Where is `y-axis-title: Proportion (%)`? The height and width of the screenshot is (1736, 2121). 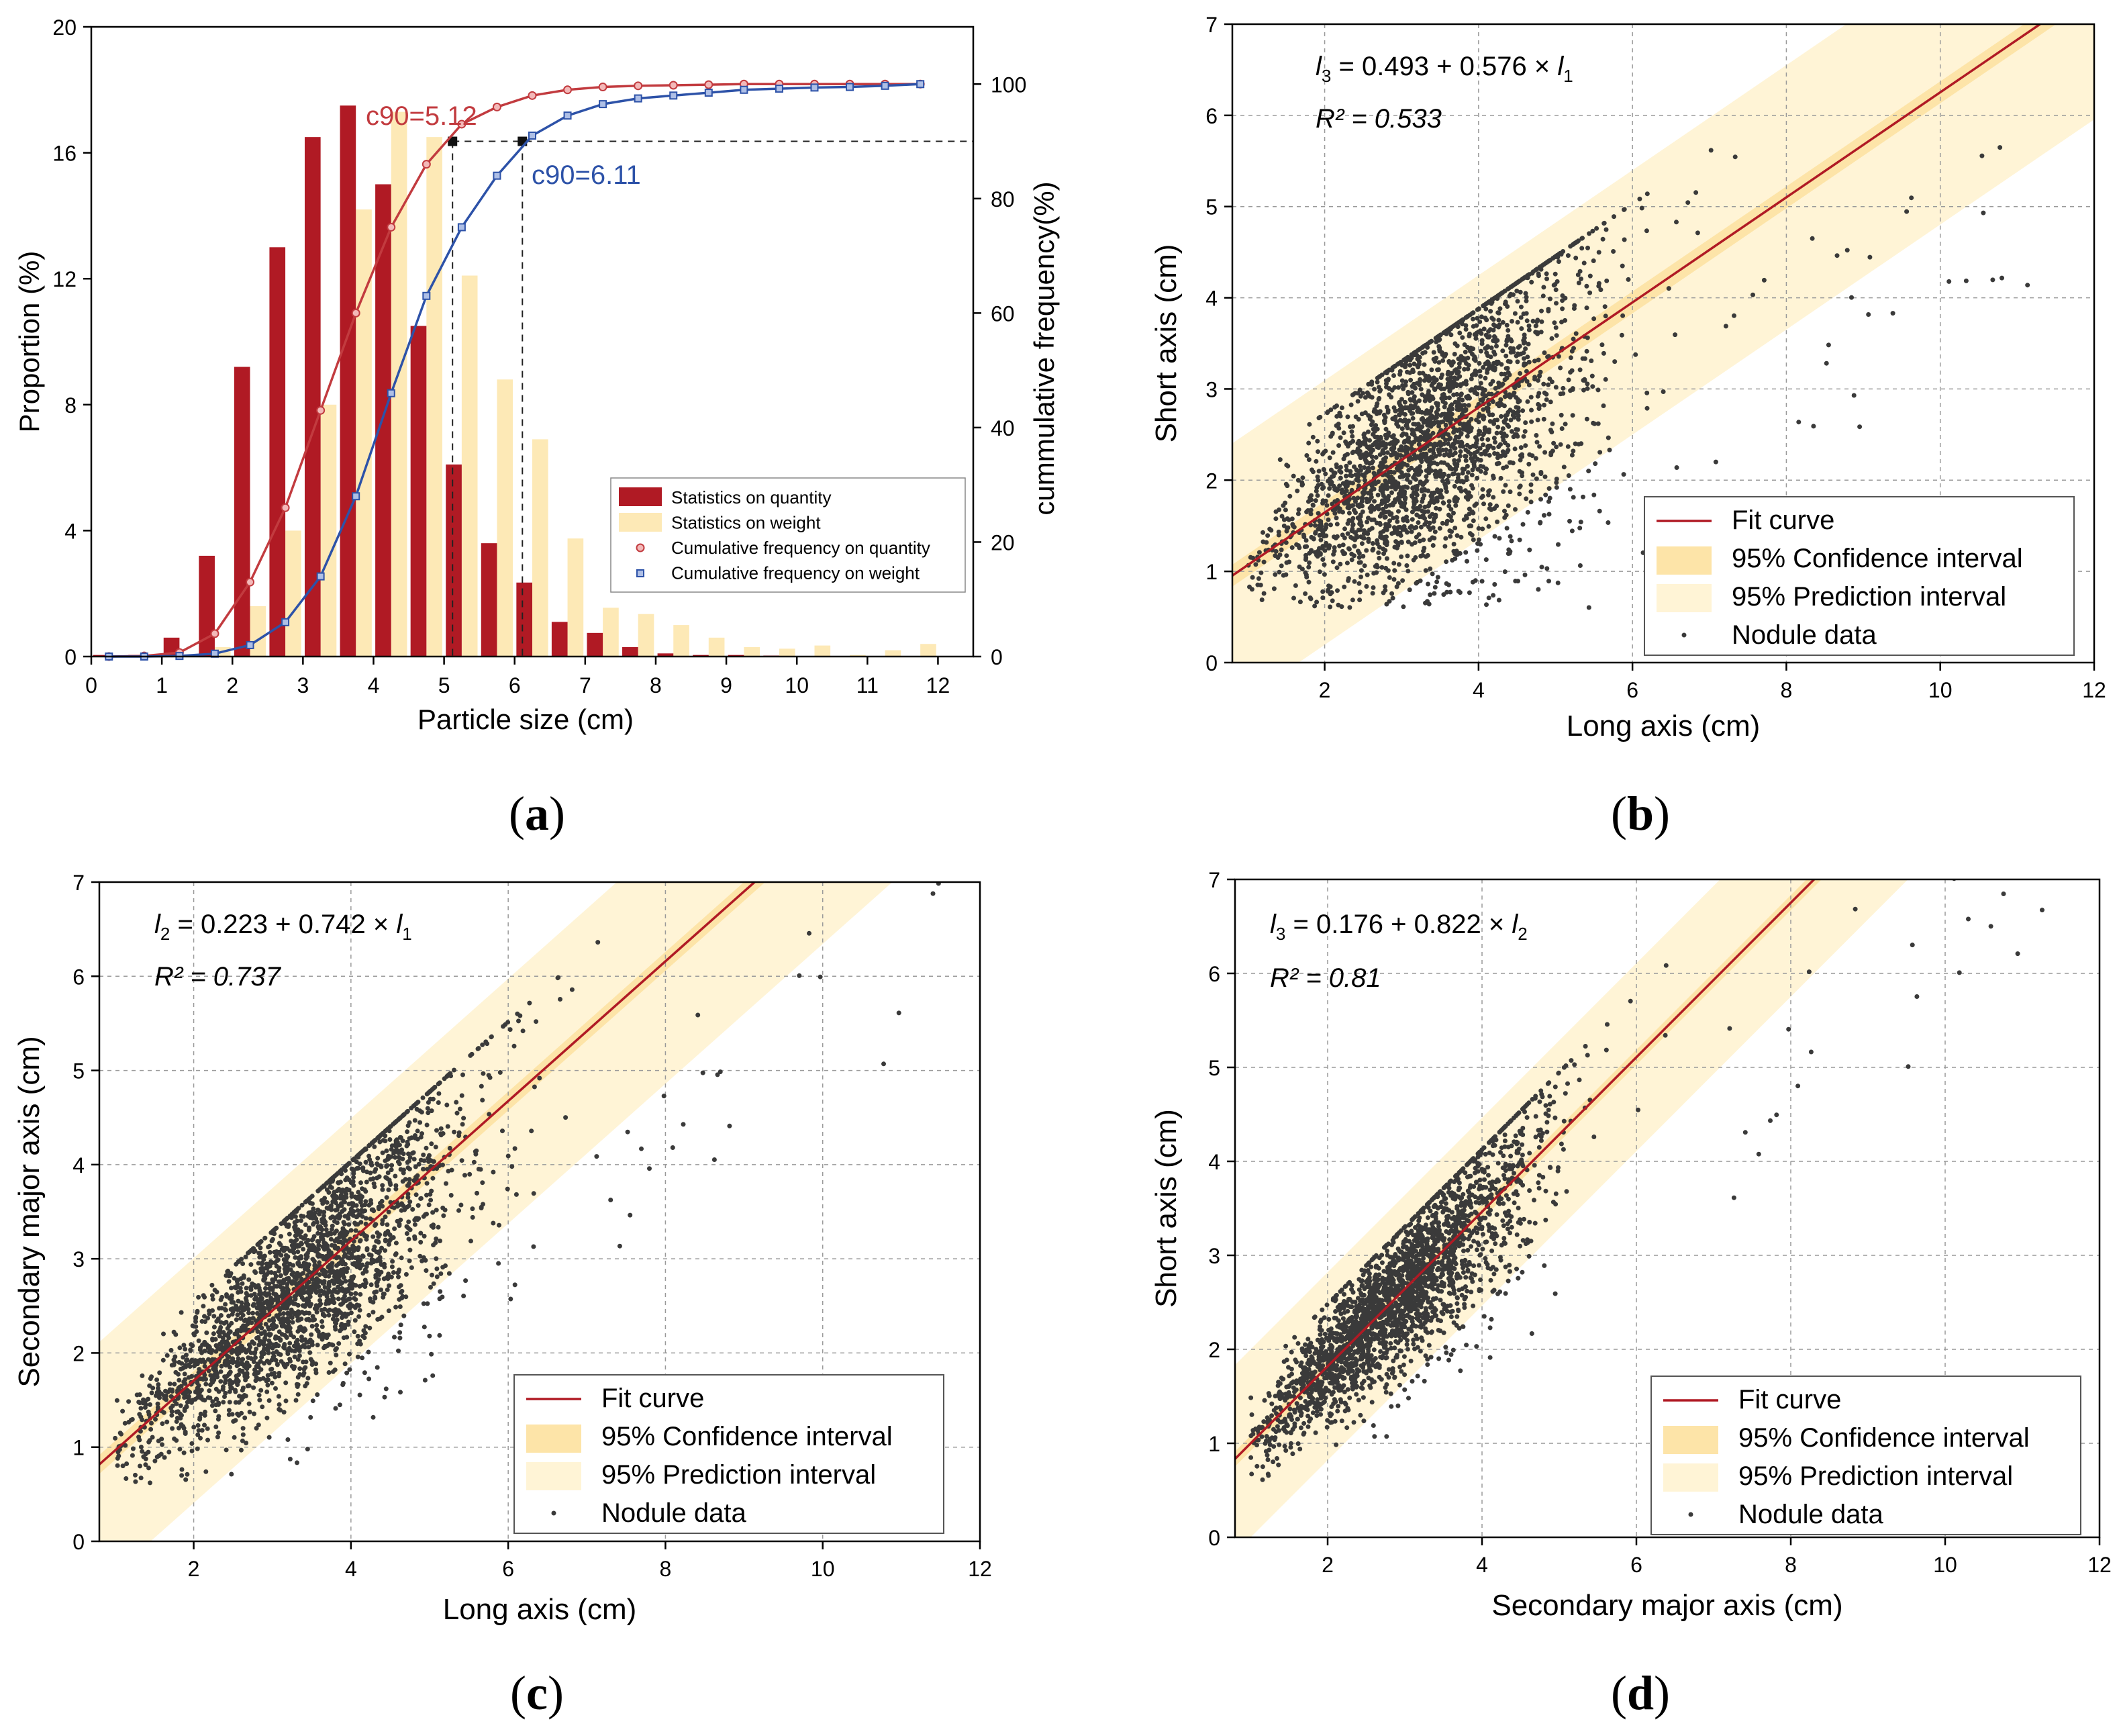 y-axis-title: Proportion (%) is located at coordinates (29, 342).